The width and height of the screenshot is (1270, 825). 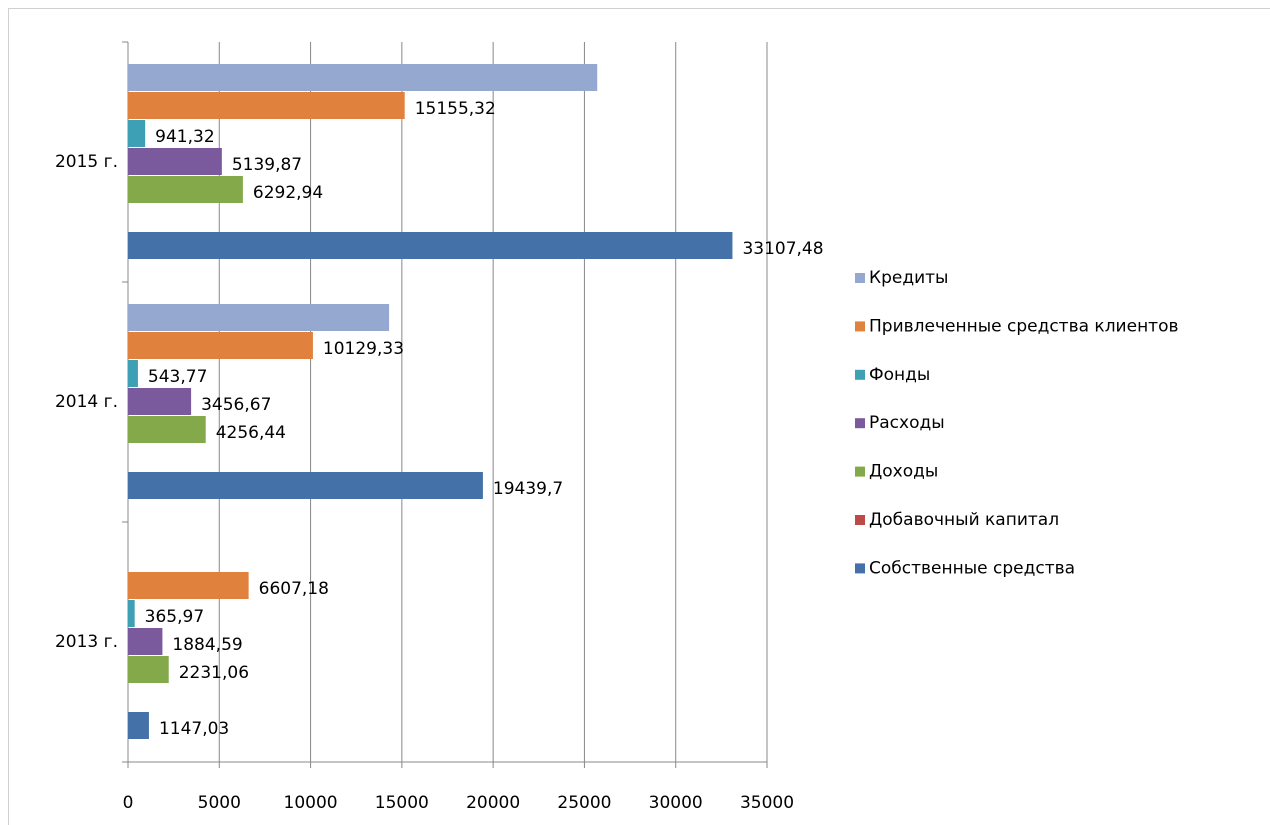 What do you see at coordinates (288, 193) in the screenshot?
I see `data-label: 6292,94` at bounding box center [288, 193].